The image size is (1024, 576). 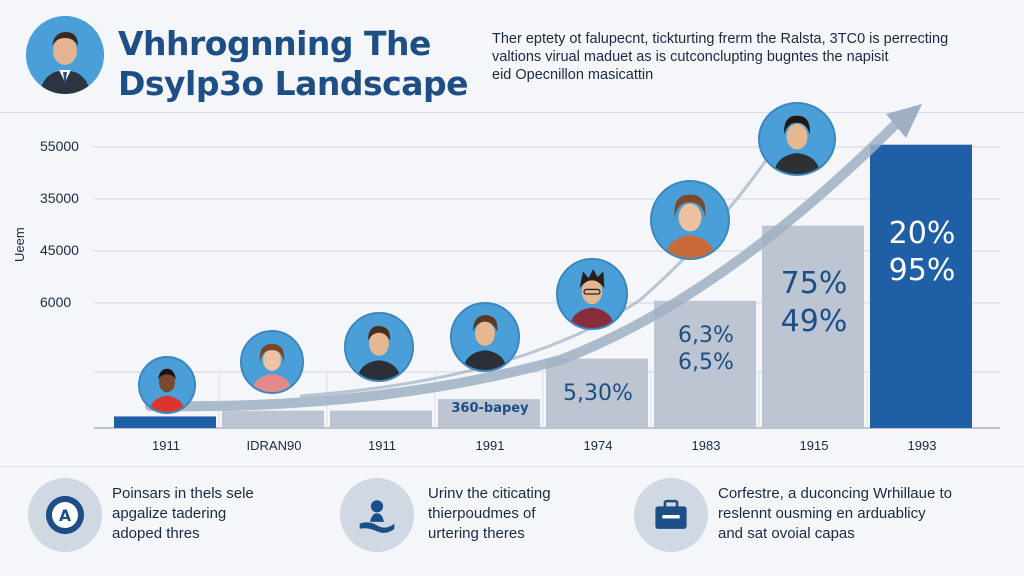 I want to click on x-tick-label: 1915, so click(x=814, y=445).